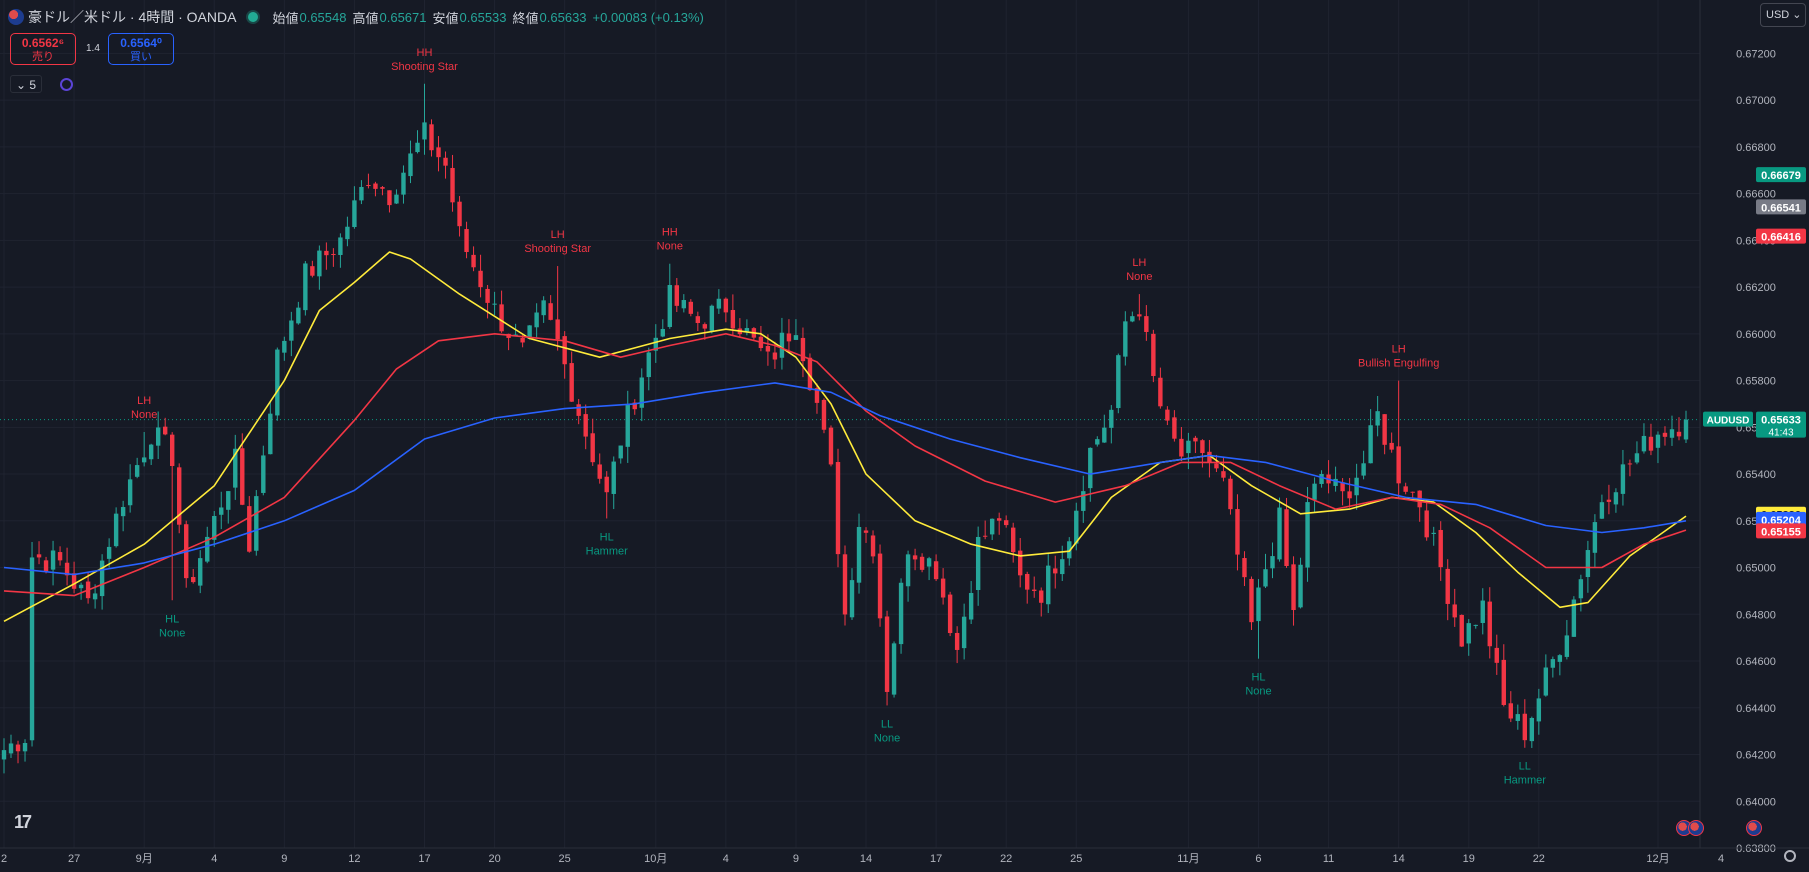 This screenshot has width=1809, height=872. I want to click on x-tick-label: 25, so click(1076, 859).